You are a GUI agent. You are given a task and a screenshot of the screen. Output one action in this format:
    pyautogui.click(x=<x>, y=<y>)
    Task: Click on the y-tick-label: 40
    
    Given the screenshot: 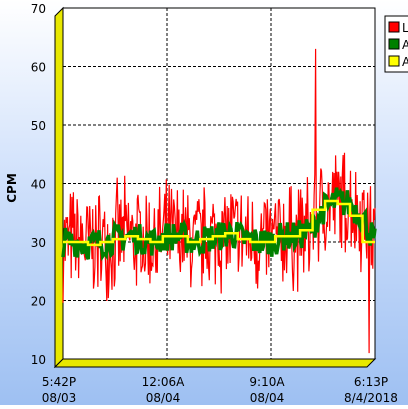 What is the action you would take?
    pyautogui.click(x=38, y=185)
    